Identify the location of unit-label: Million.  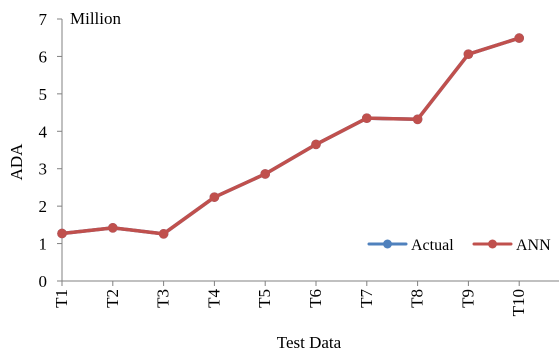
(96, 18).